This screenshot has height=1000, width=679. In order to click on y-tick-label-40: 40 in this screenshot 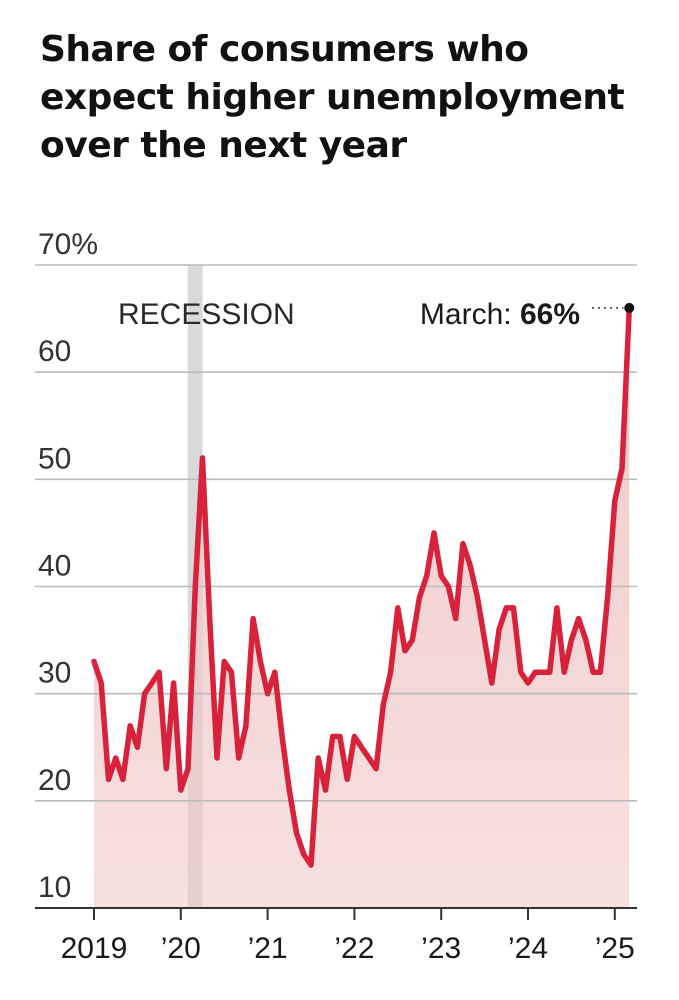, I will do `click(54, 566)`.